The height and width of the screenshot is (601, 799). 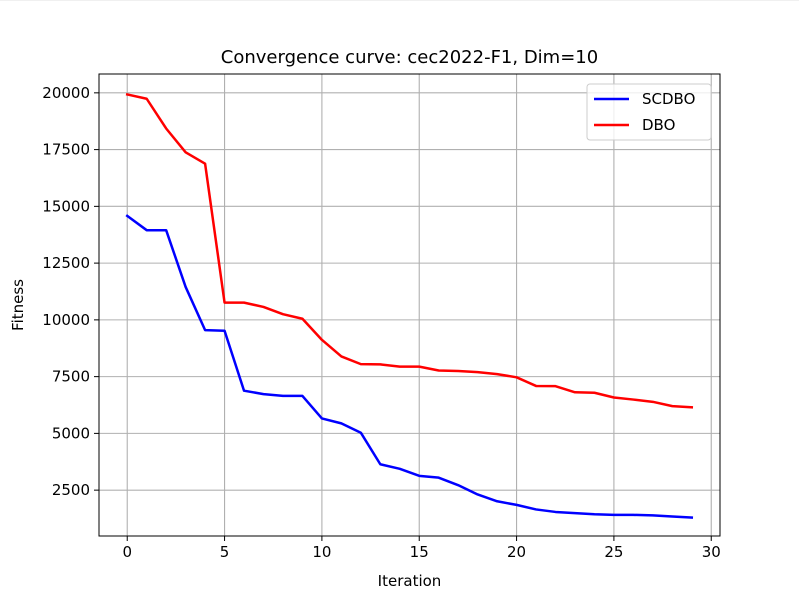 What do you see at coordinates (399, 0) in the screenshot?
I see `top-border` at bounding box center [399, 0].